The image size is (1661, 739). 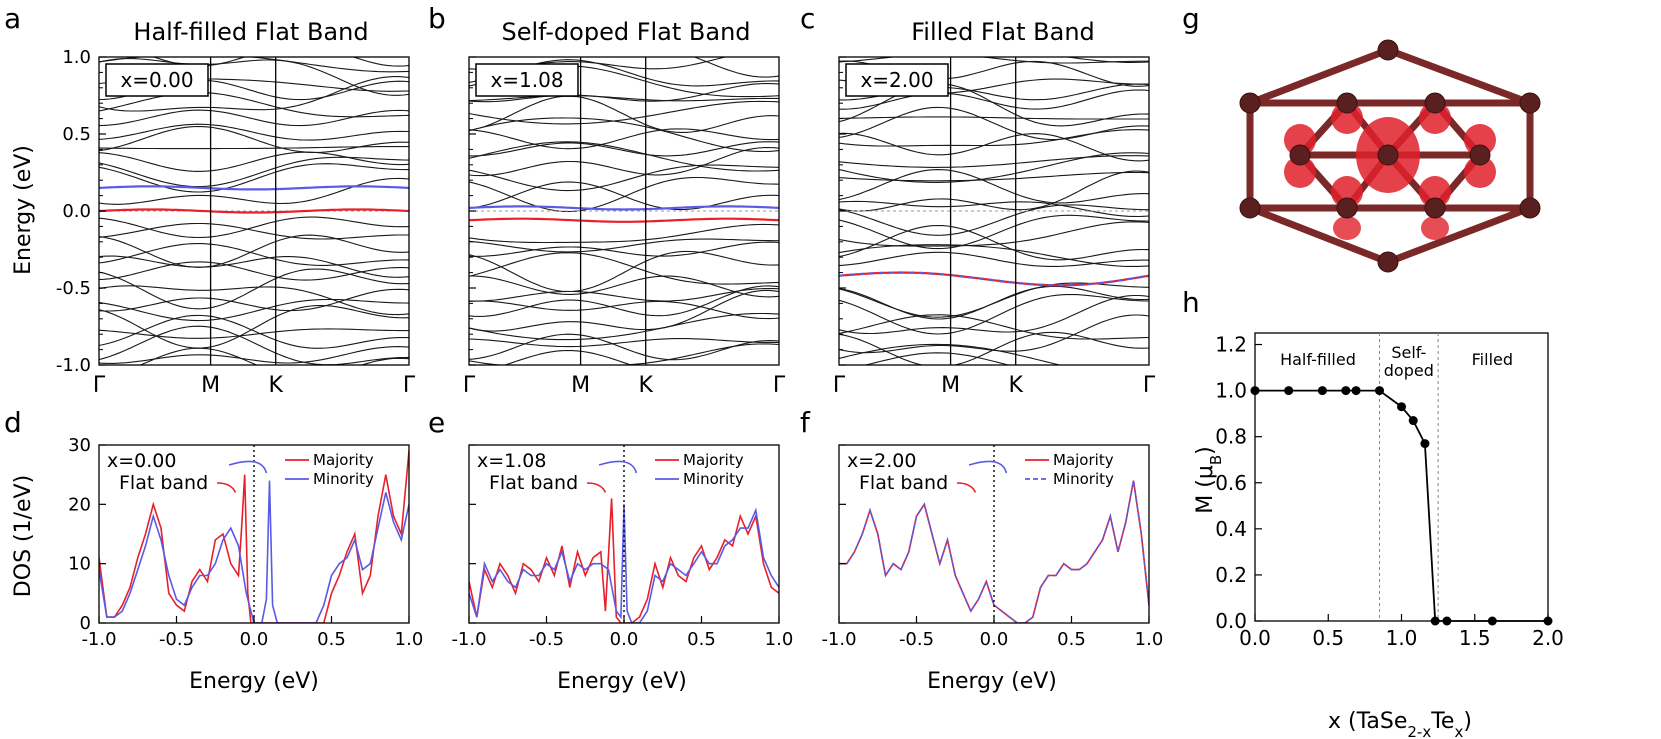 I want to click on dos-e-xlabel: Energy (eV), so click(x=622, y=681).